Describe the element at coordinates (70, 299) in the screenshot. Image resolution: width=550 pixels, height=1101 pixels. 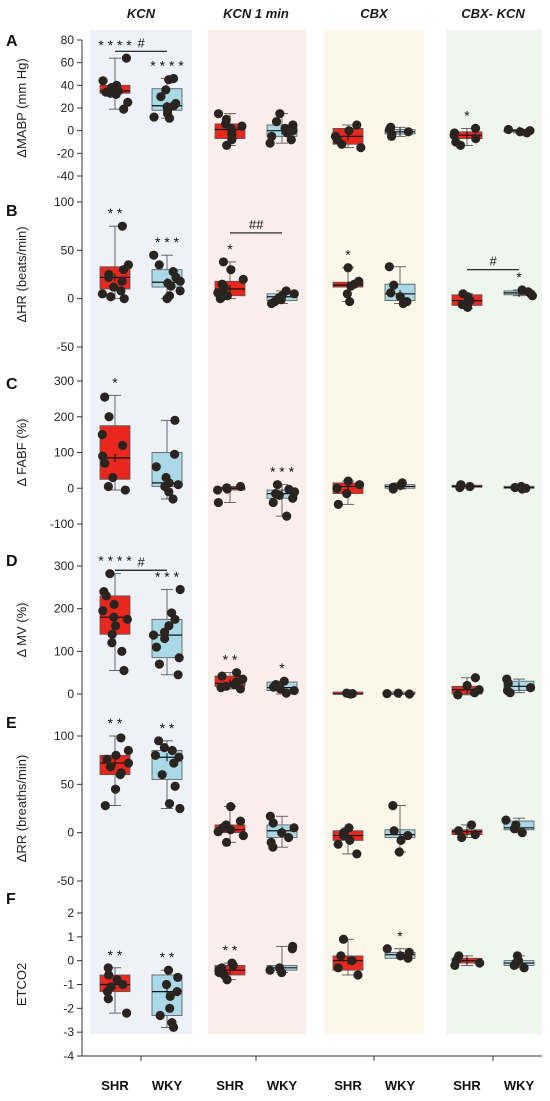
I see `y-tick-label-B: 0` at that location.